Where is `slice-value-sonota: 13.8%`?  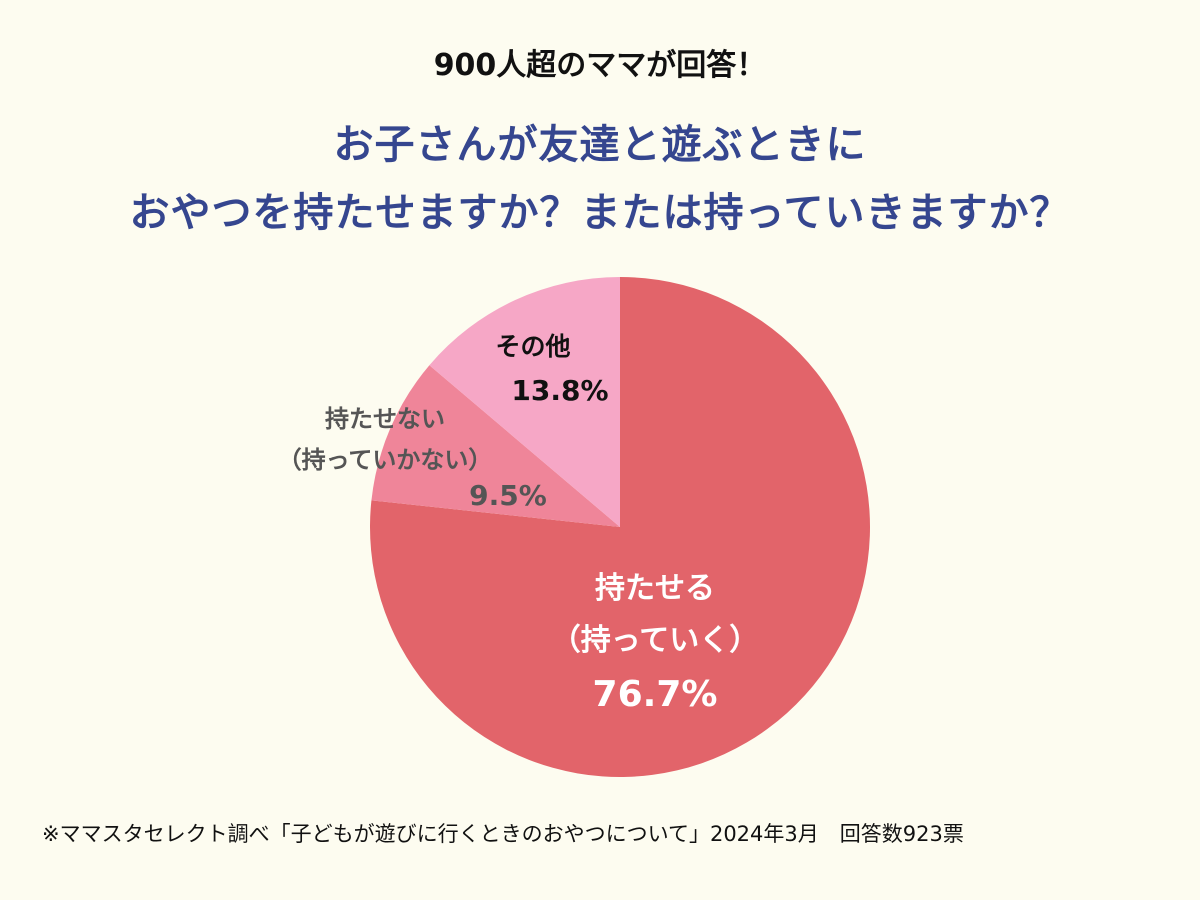
slice-value-sonota: 13.8% is located at coordinates (559, 390).